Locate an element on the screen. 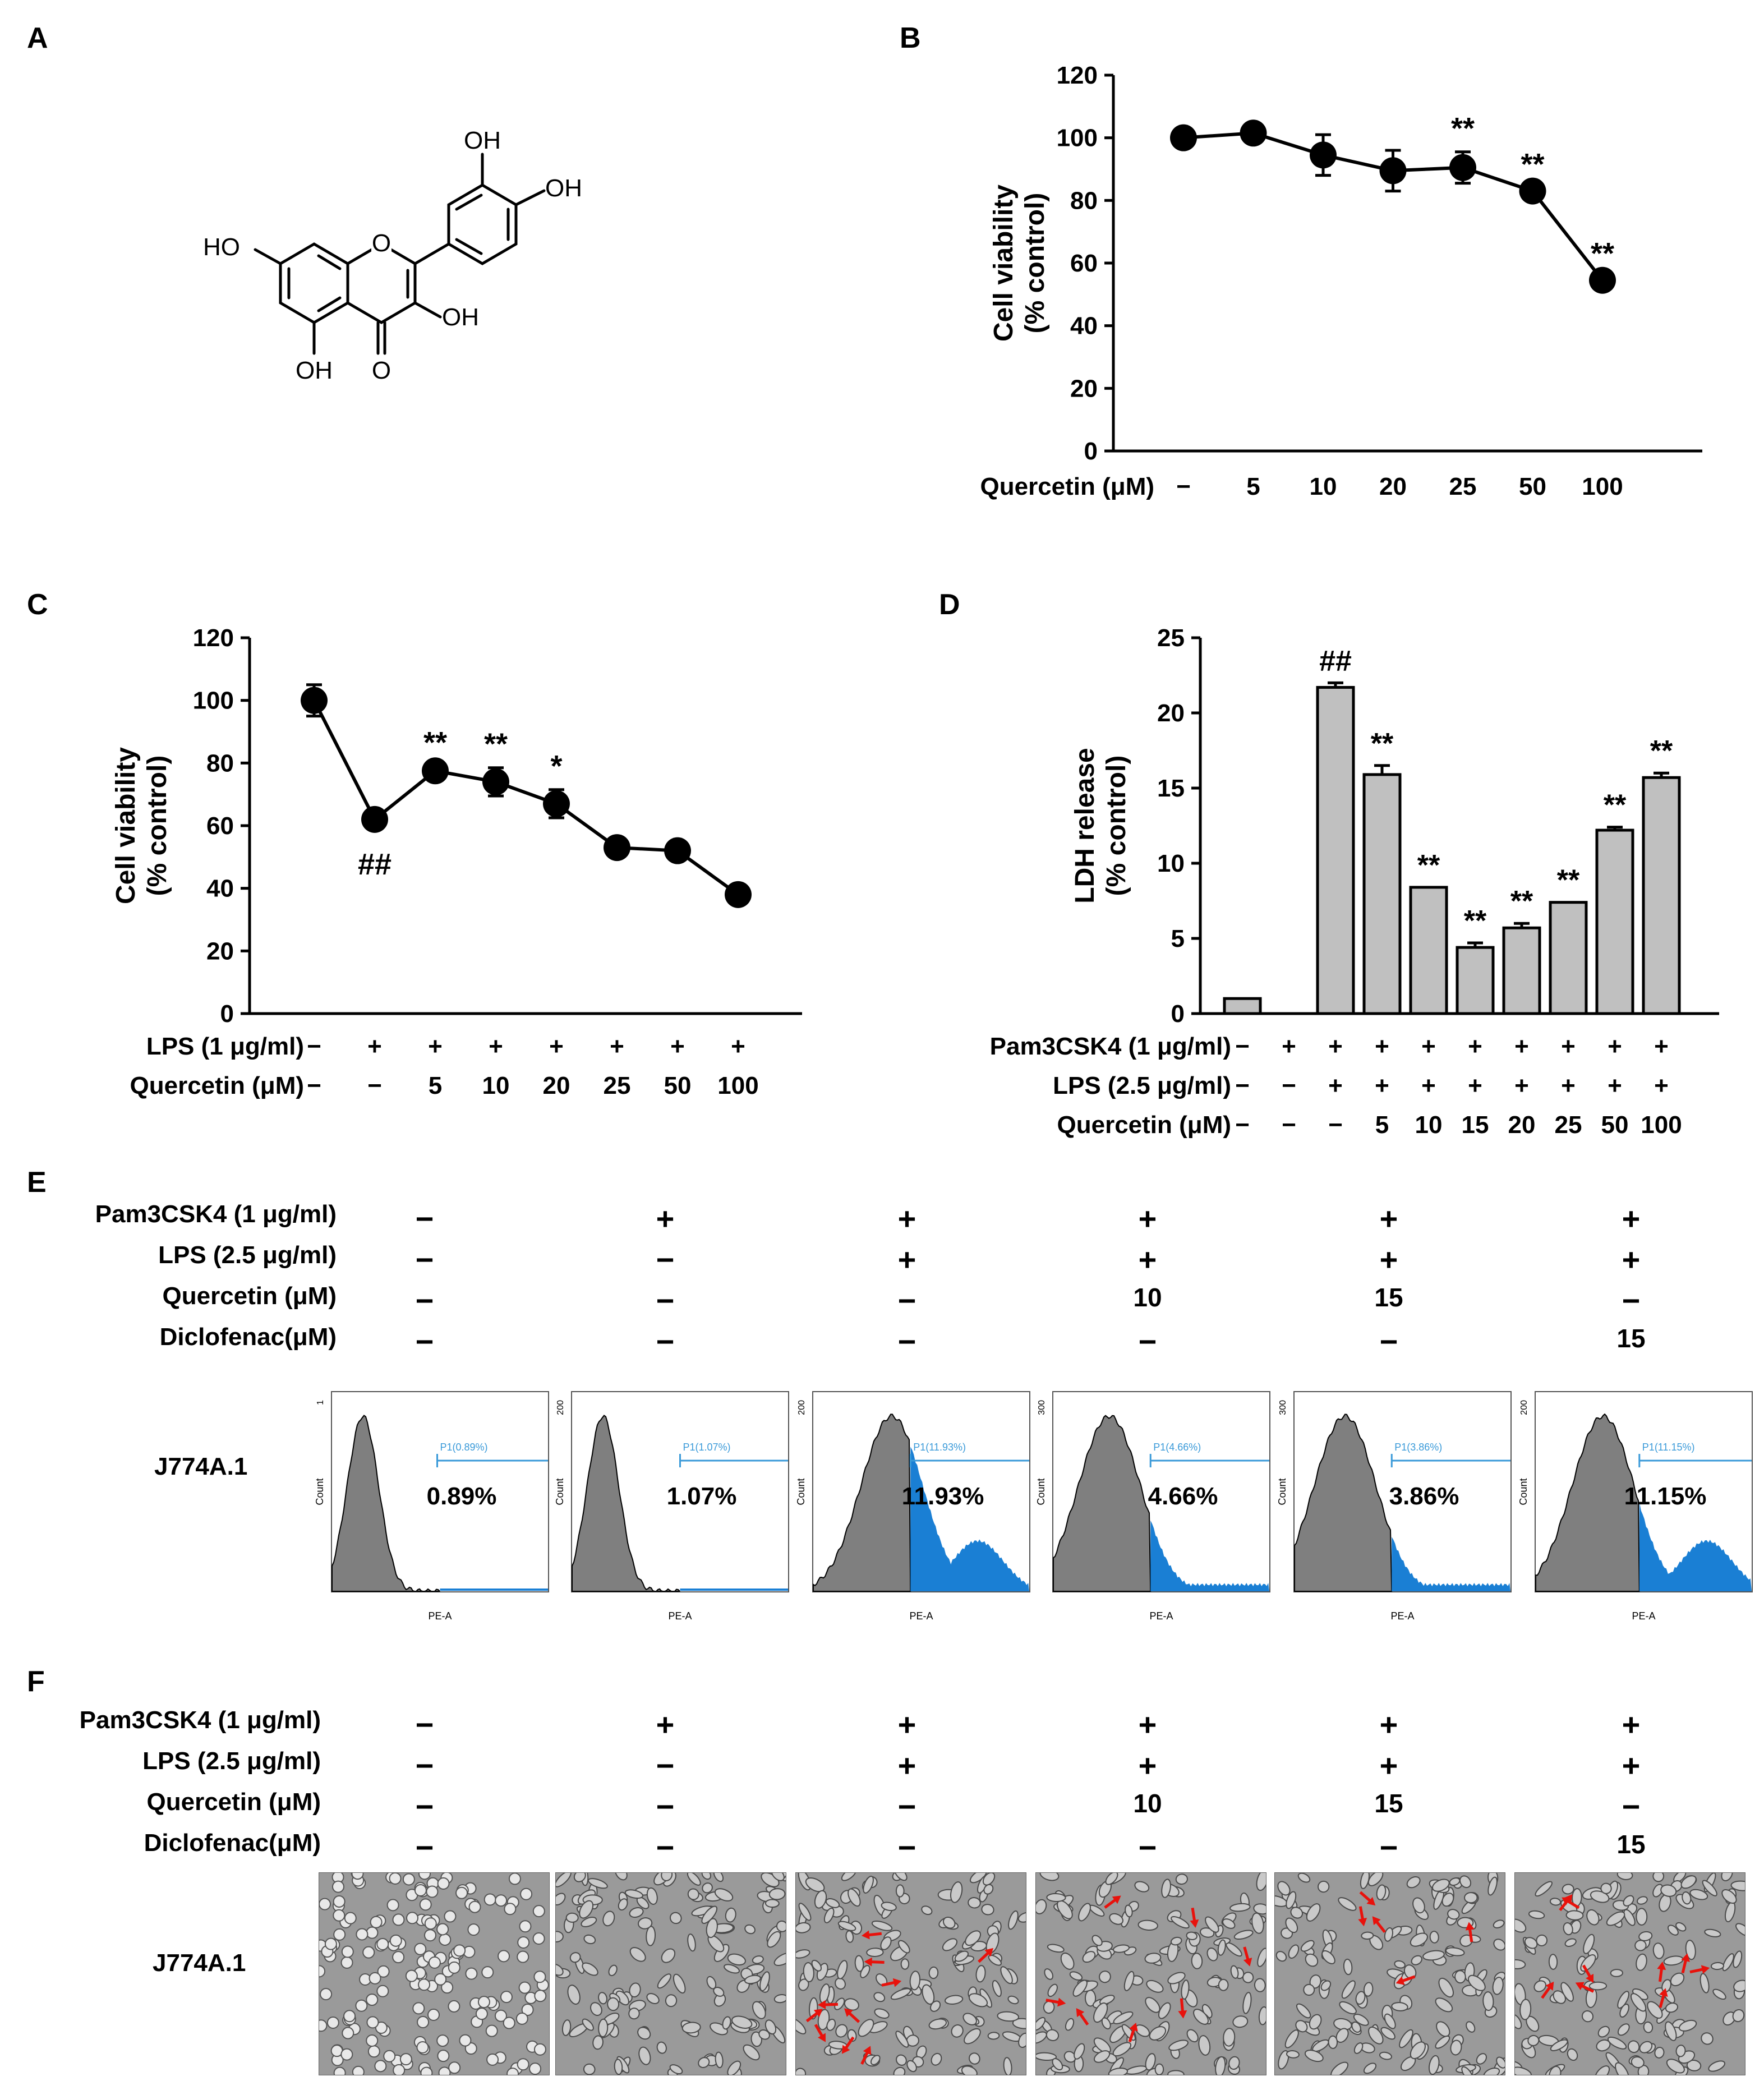  y-tick-label: 20 is located at coordinates (220, 951).